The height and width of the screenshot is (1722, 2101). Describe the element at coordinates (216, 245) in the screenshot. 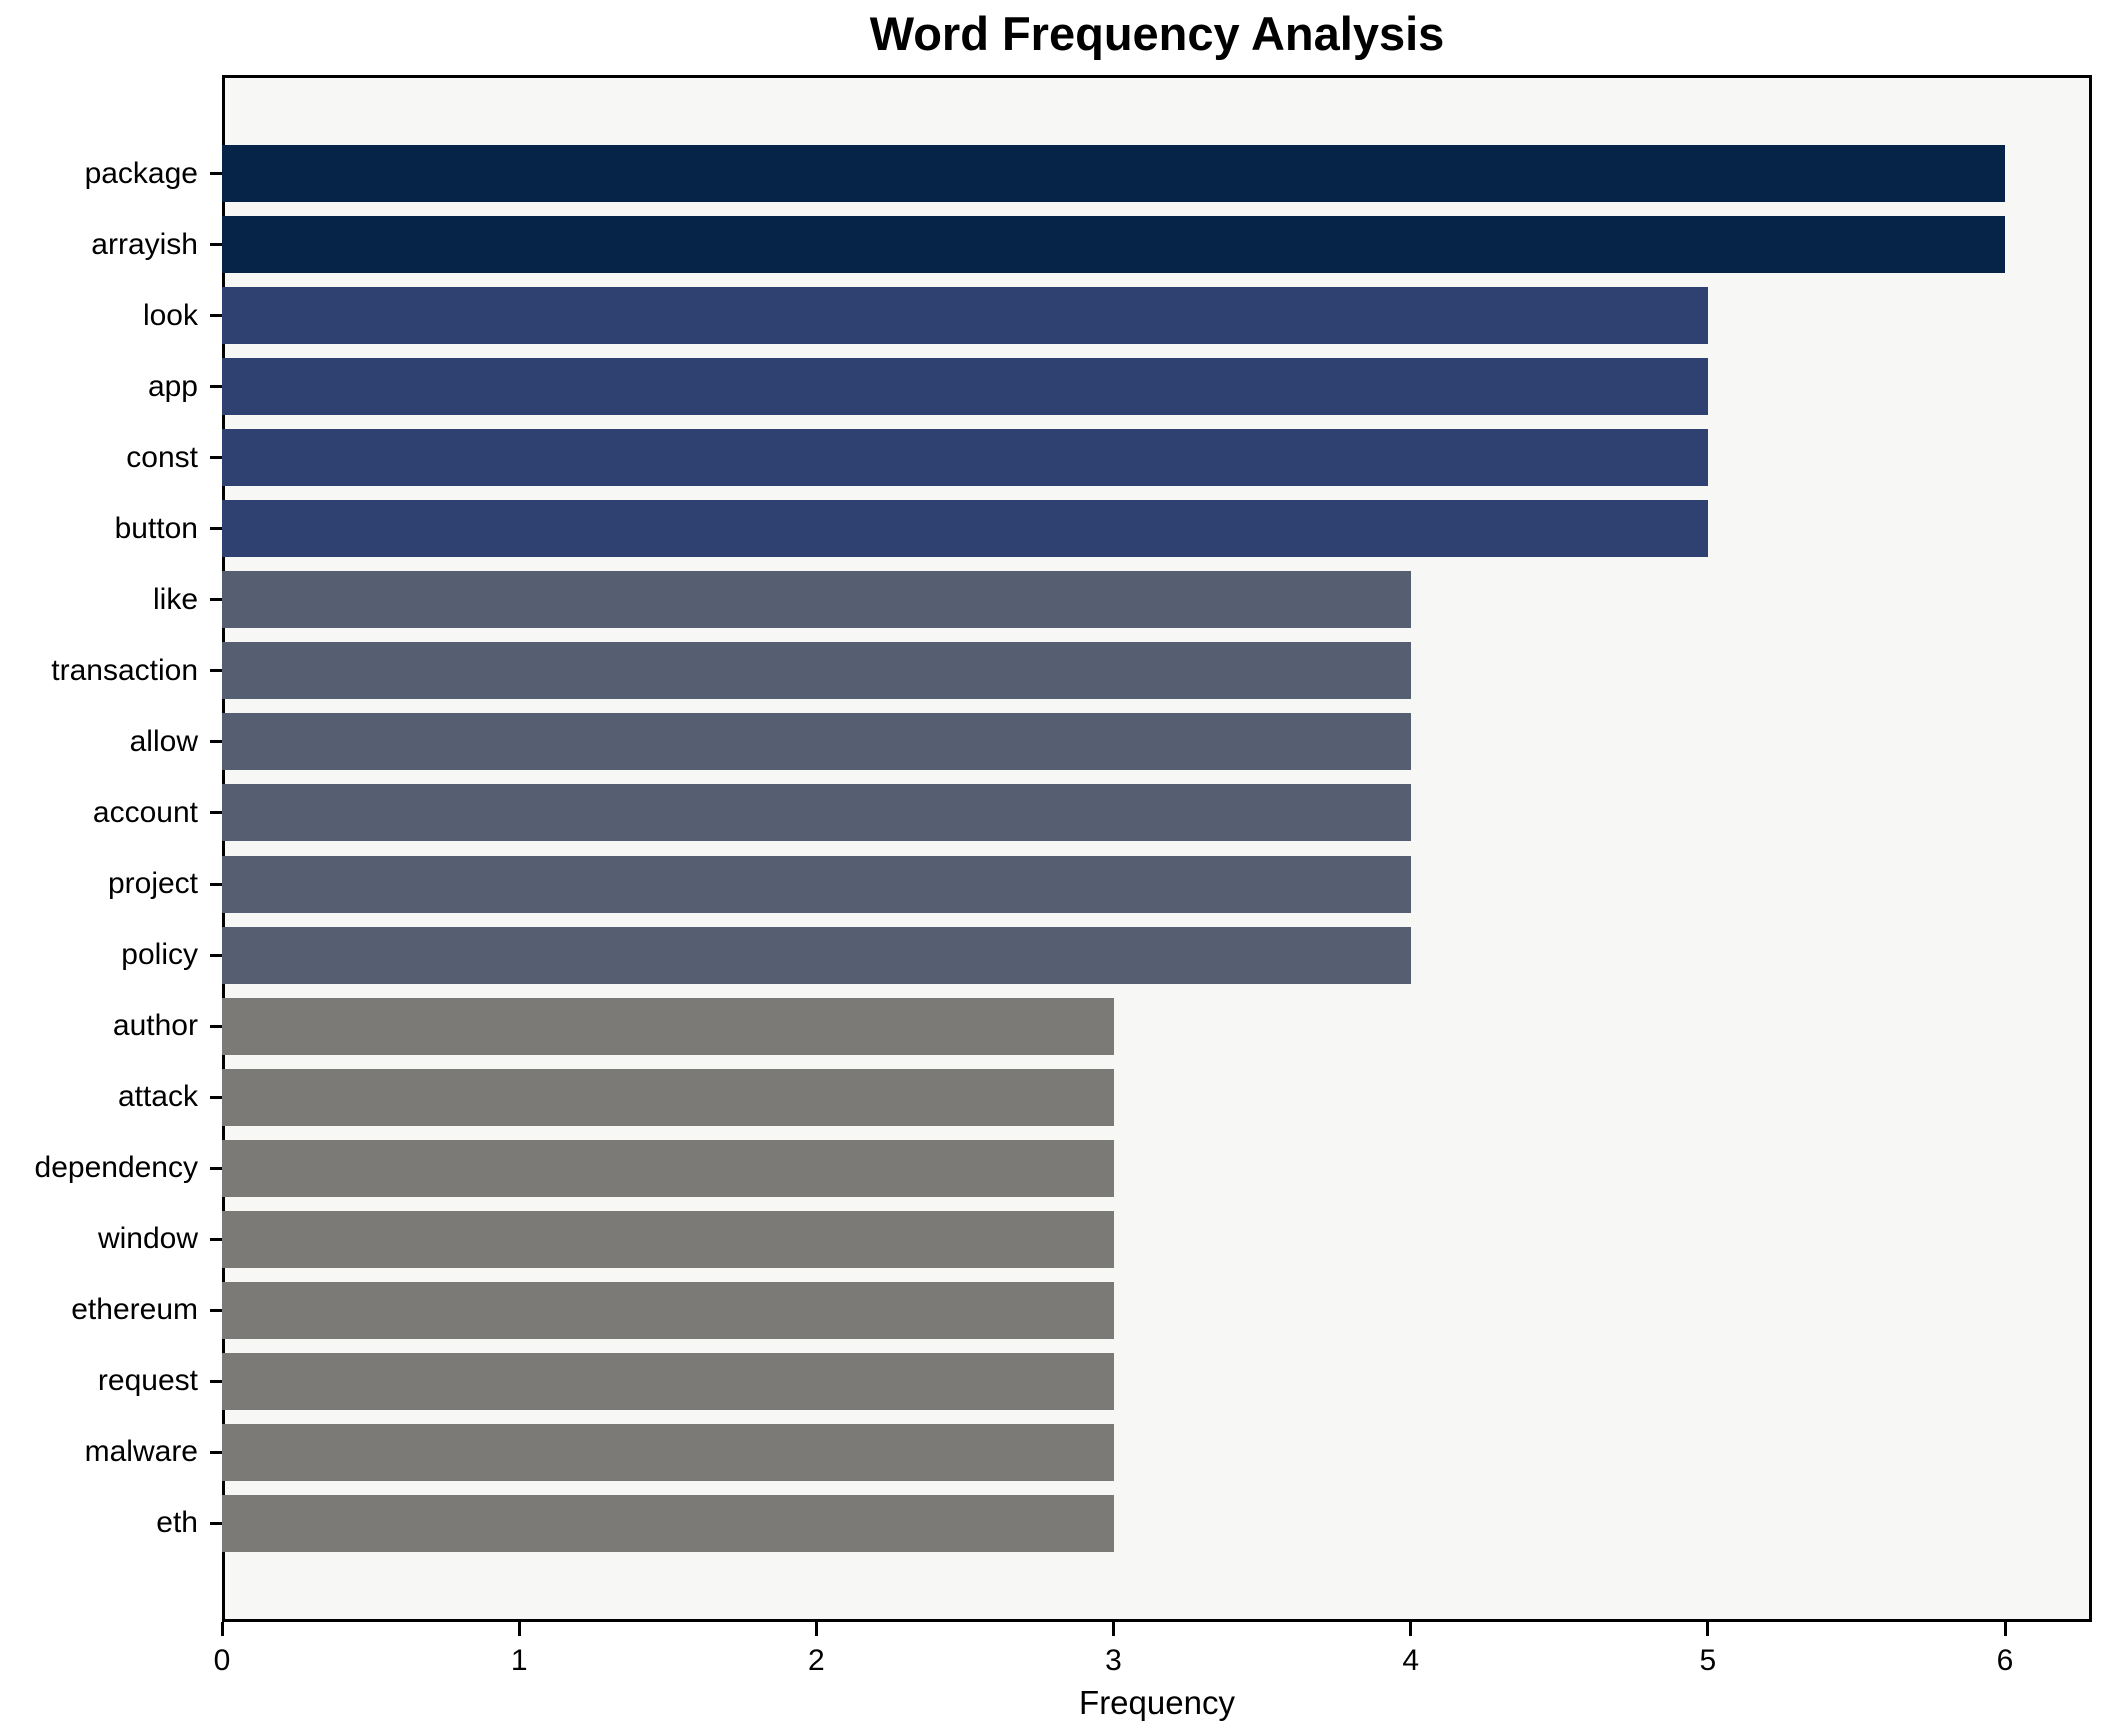

I see `ytick-mark-arrayish` at that location.